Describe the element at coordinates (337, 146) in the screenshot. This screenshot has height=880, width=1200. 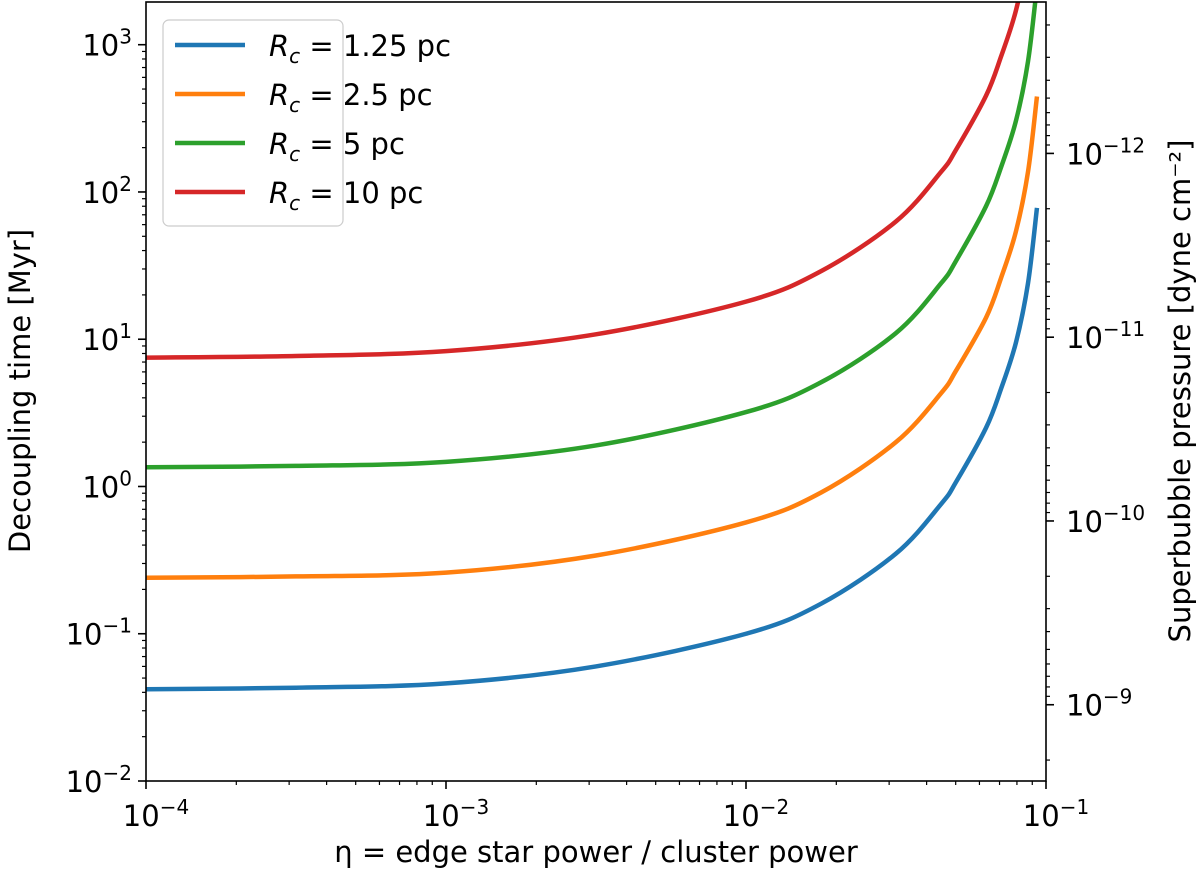
I see `legend-label: Rc = 5 pc` at that location.